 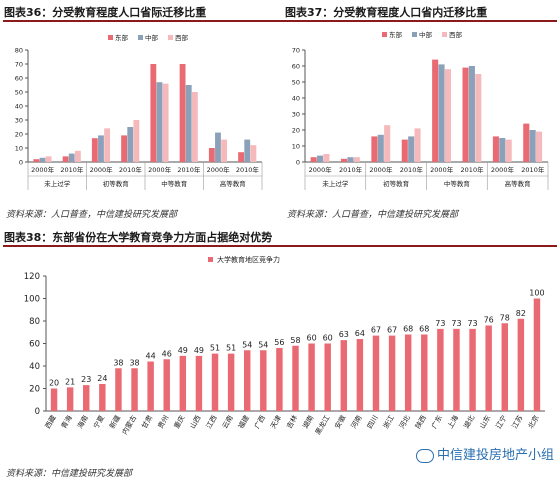 What do you see at coordinates (295, 378) in the screenshot?
I see `bar-吉林` at bounding box center [295, 378].